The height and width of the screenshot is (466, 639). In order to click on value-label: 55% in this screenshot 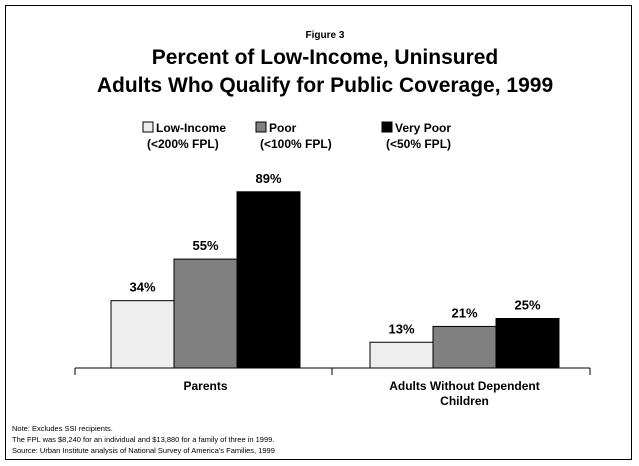, I will do `click(205, 245)`.